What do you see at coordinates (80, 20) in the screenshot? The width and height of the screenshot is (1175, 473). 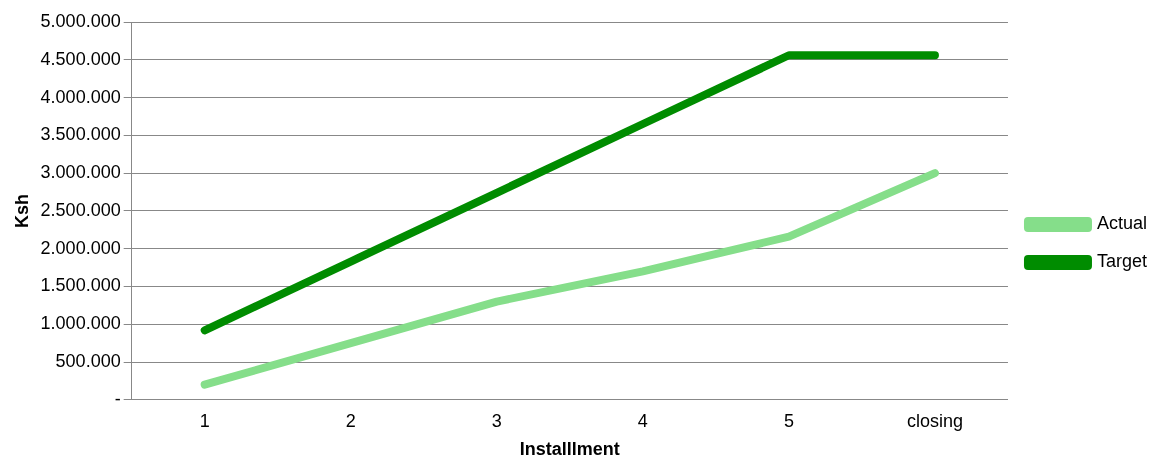 I see `y-tick-label: 5.000.000` at bounding box center [80, 20].